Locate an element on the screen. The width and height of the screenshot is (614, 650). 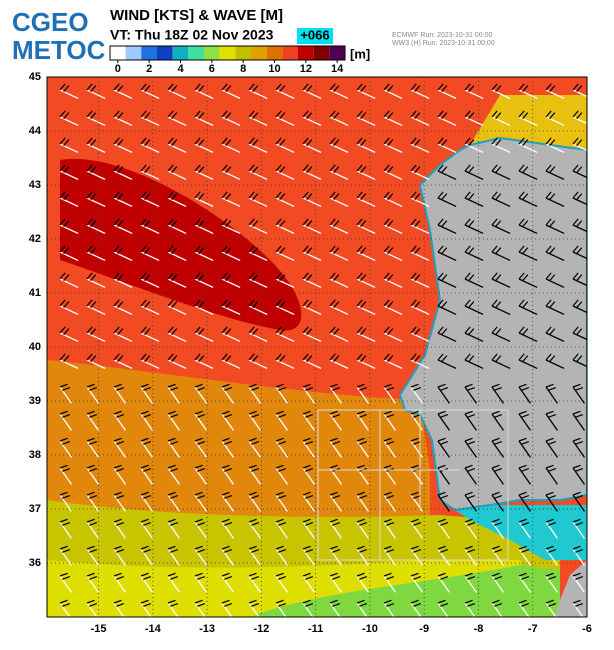
lat-label: 44 is located at coordinates (35, 131).